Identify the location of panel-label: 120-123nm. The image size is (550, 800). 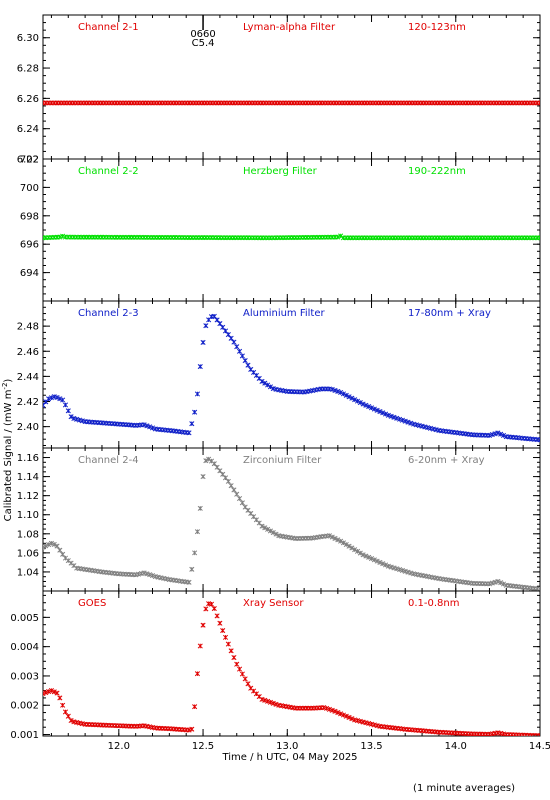
(437, 27).